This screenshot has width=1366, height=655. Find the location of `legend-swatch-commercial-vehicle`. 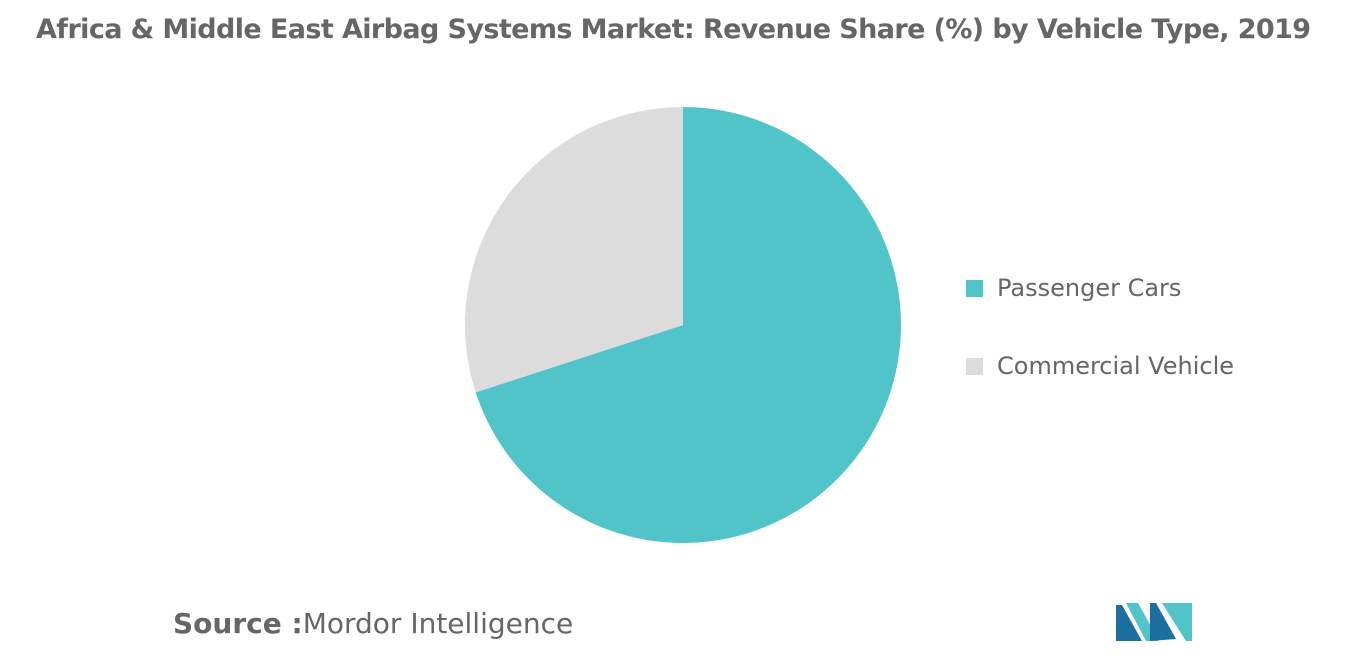

legend-swatch-commercial-vehicle is located at coordinates (974, 366).